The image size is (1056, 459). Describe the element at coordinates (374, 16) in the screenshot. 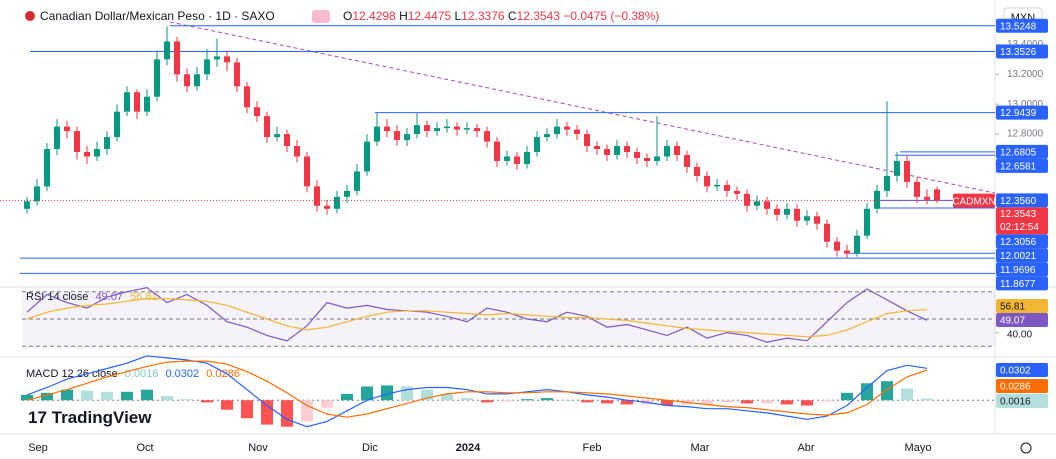

I see `open-value: 12.4298` at that location.